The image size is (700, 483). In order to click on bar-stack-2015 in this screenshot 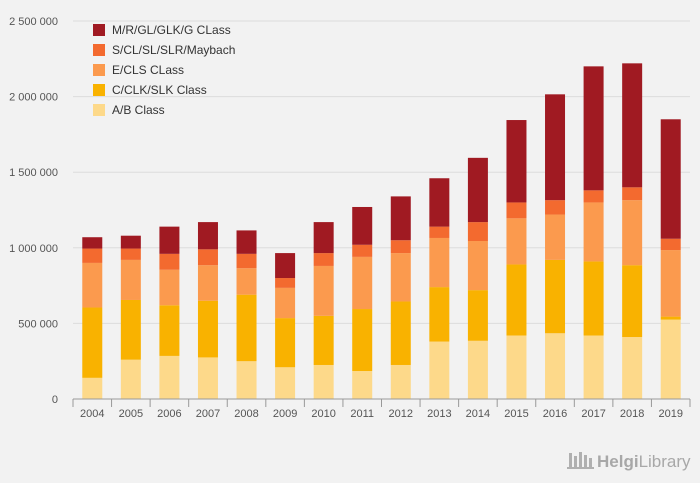, I will do `click(516, 260)`.